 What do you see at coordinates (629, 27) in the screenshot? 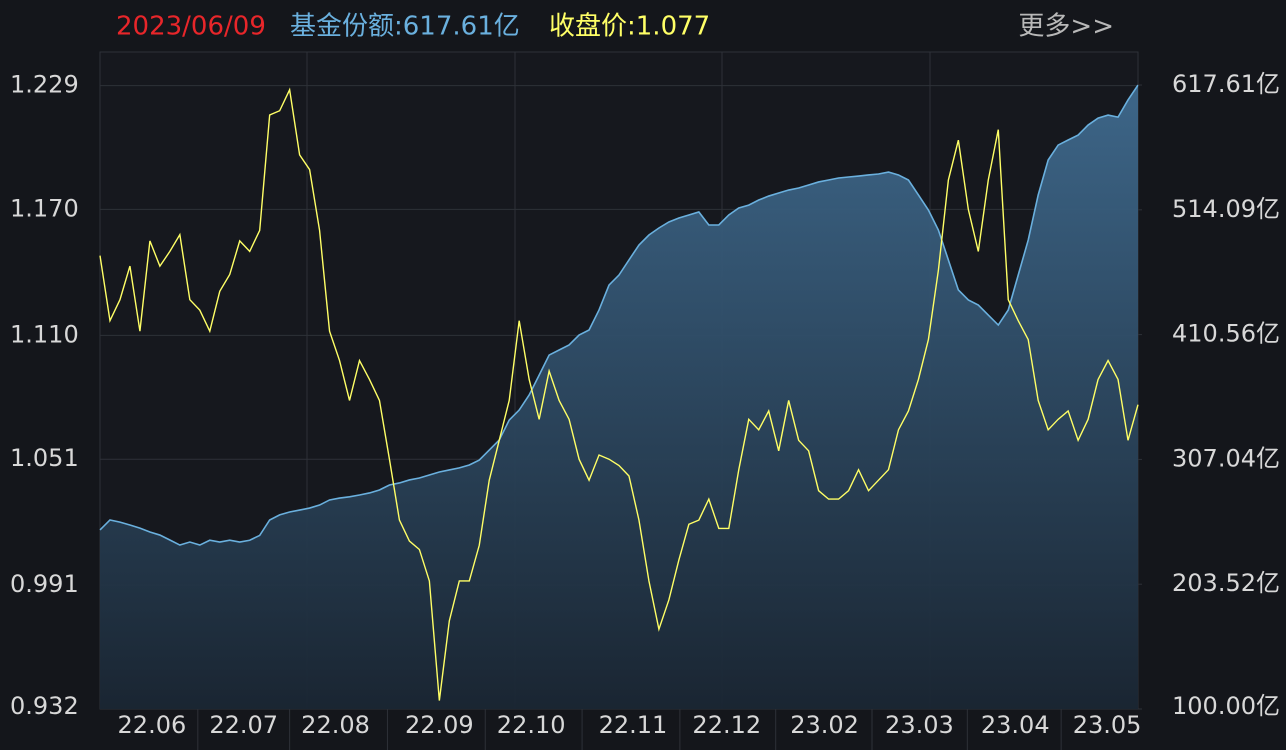
I see `legend-price: 收盘价:1.077` at bounding box center [629, 27].